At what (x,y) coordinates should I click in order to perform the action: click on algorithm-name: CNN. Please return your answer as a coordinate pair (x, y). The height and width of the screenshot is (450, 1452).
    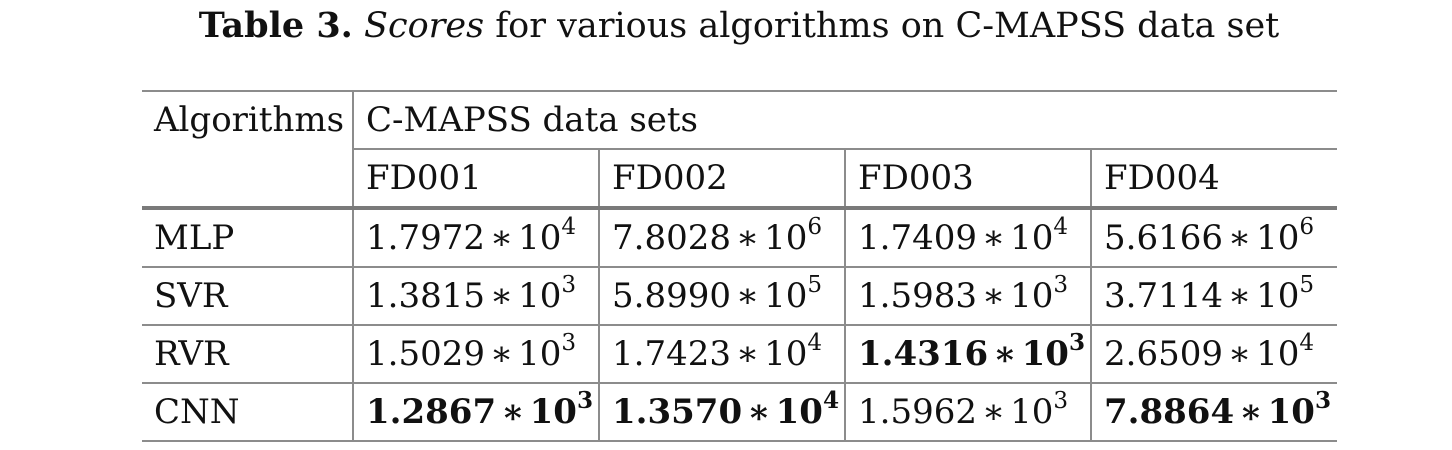
    Looking at the image, I should click on (247, 412).